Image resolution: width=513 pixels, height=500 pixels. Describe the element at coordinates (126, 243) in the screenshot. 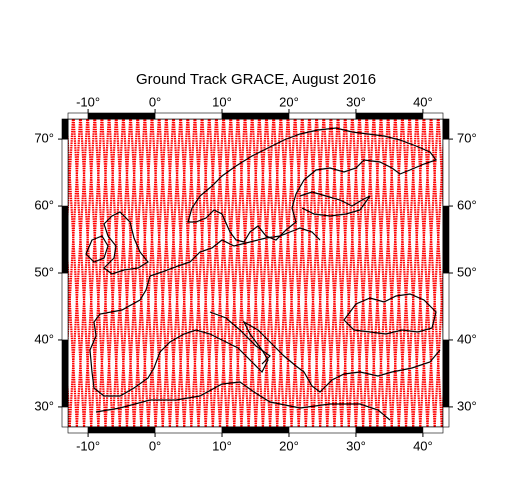

I see `coast-britain` at that location.